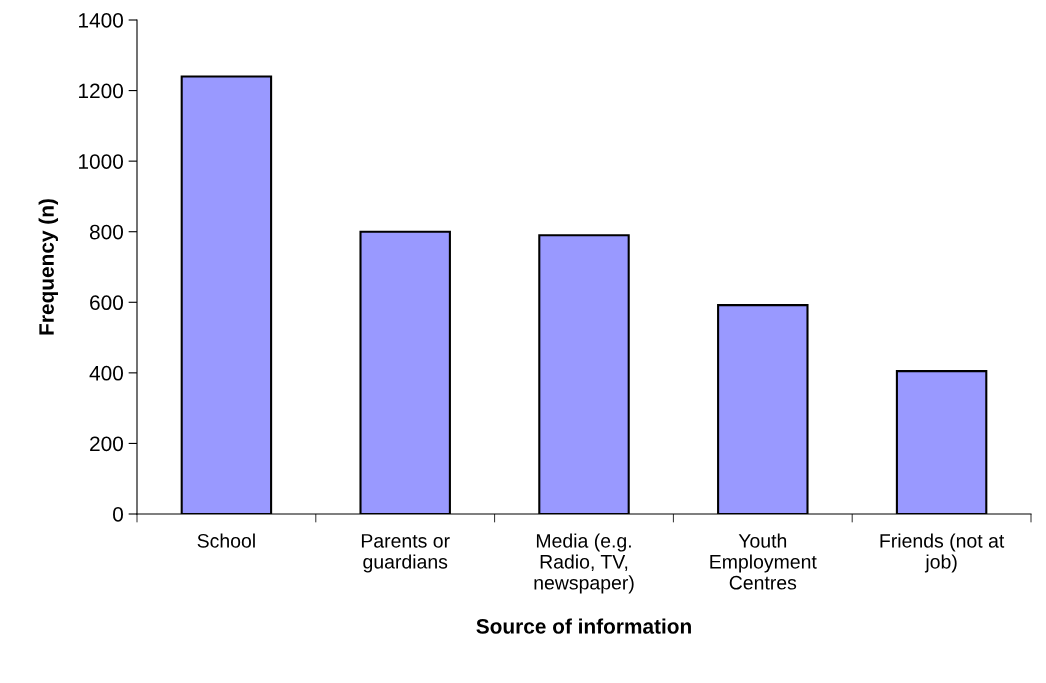  Describe the element at coordinates (106, 373) in the screenshot. I see `y-tick-label: 400` at that location.